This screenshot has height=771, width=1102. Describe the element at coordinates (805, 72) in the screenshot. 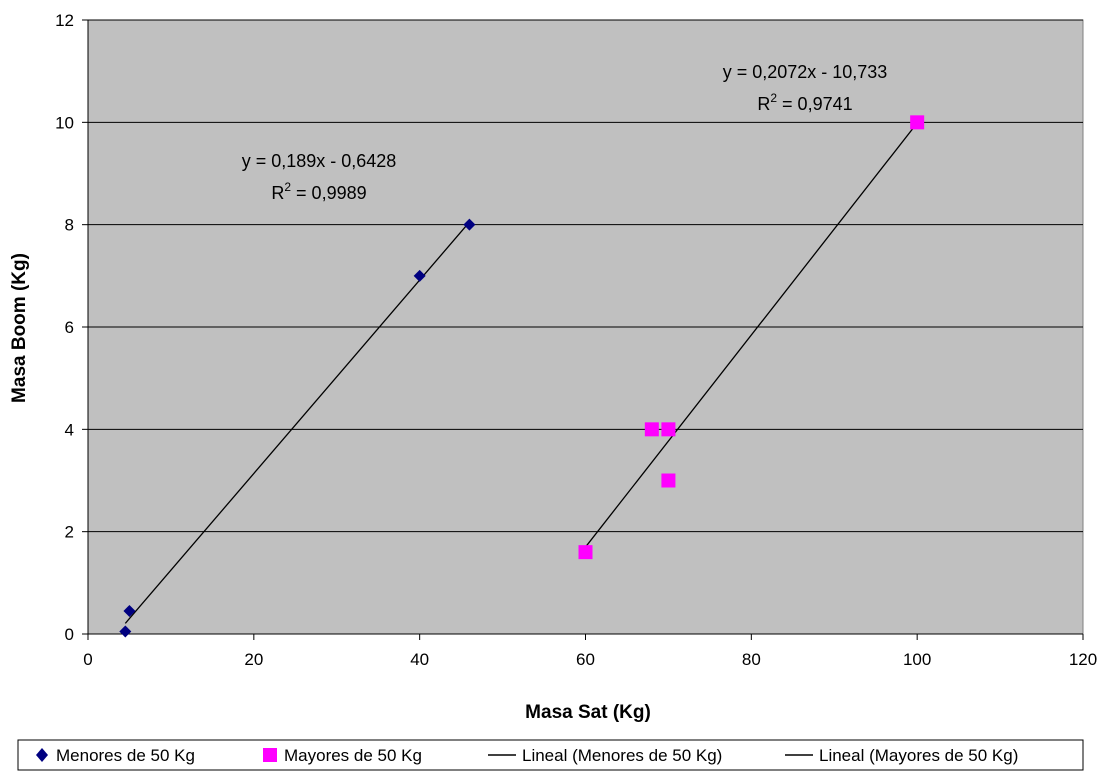

I see `trendline-2-equation: y = 0,2072x - 10,733` at that location.